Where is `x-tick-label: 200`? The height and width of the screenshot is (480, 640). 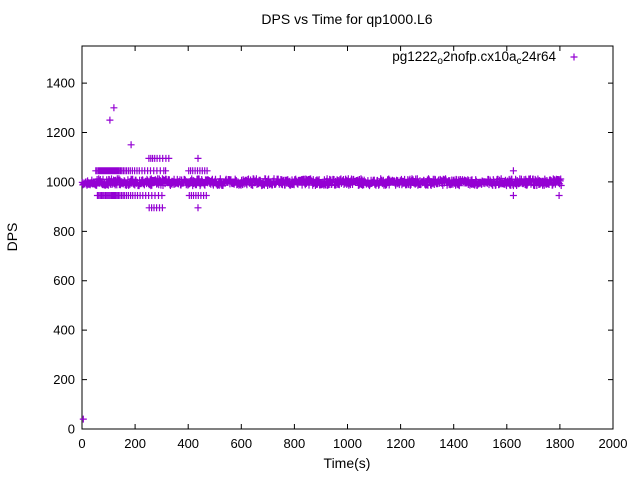 x-tick-label: 200 is located at coordinates (135, 443).